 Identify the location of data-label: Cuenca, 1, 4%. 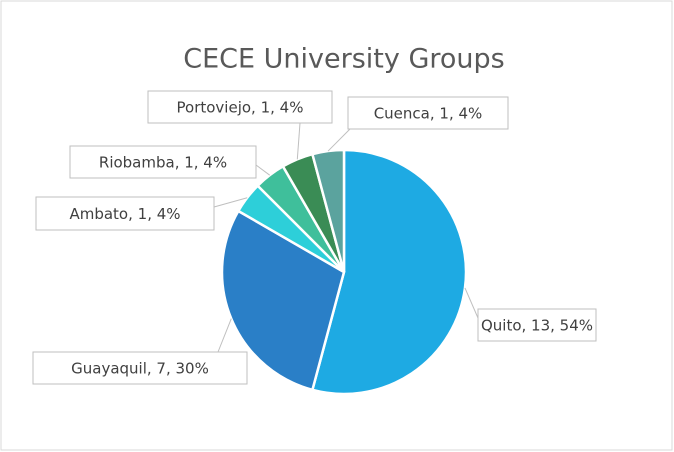
(428, 114).